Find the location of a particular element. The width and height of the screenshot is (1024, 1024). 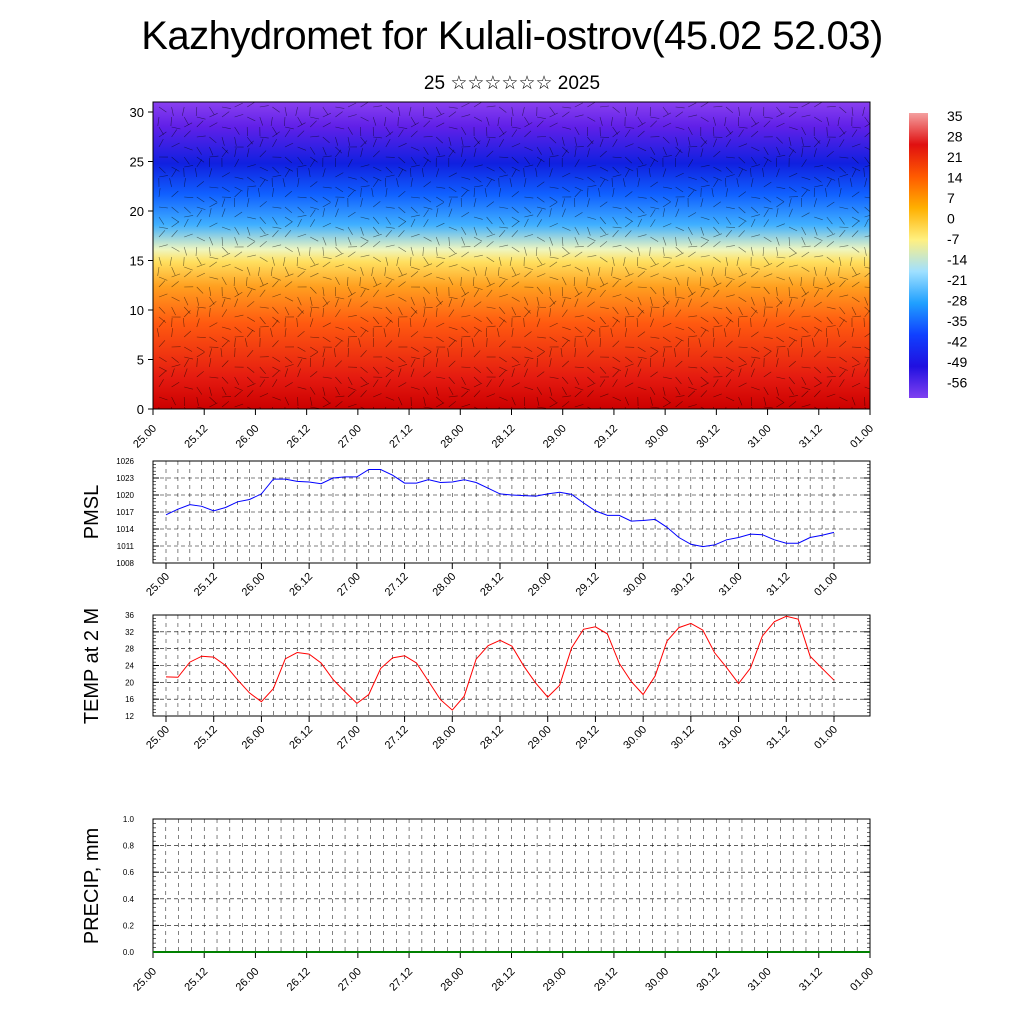

x-tick-label: 26.12 is located at coordinates (301, 585).